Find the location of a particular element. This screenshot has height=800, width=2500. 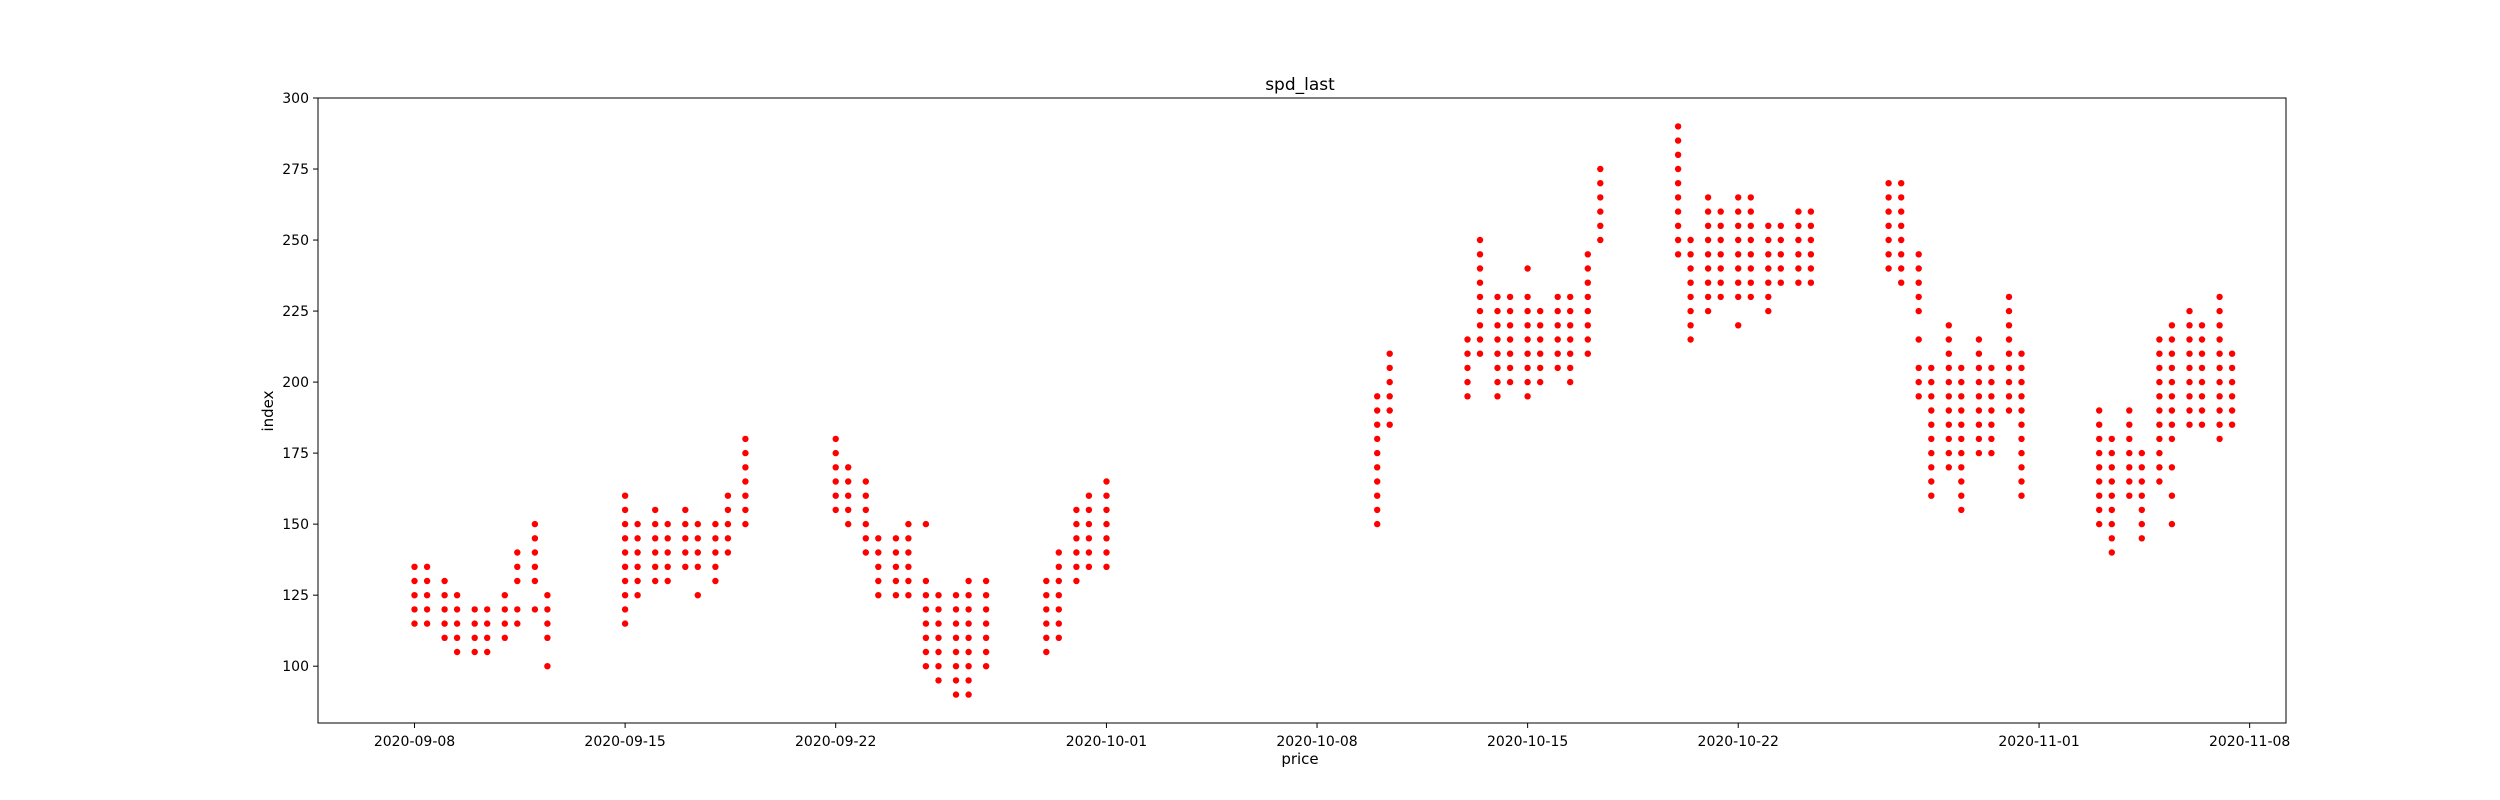

y-tick-label: 100 is located at coordinates (295, 667).